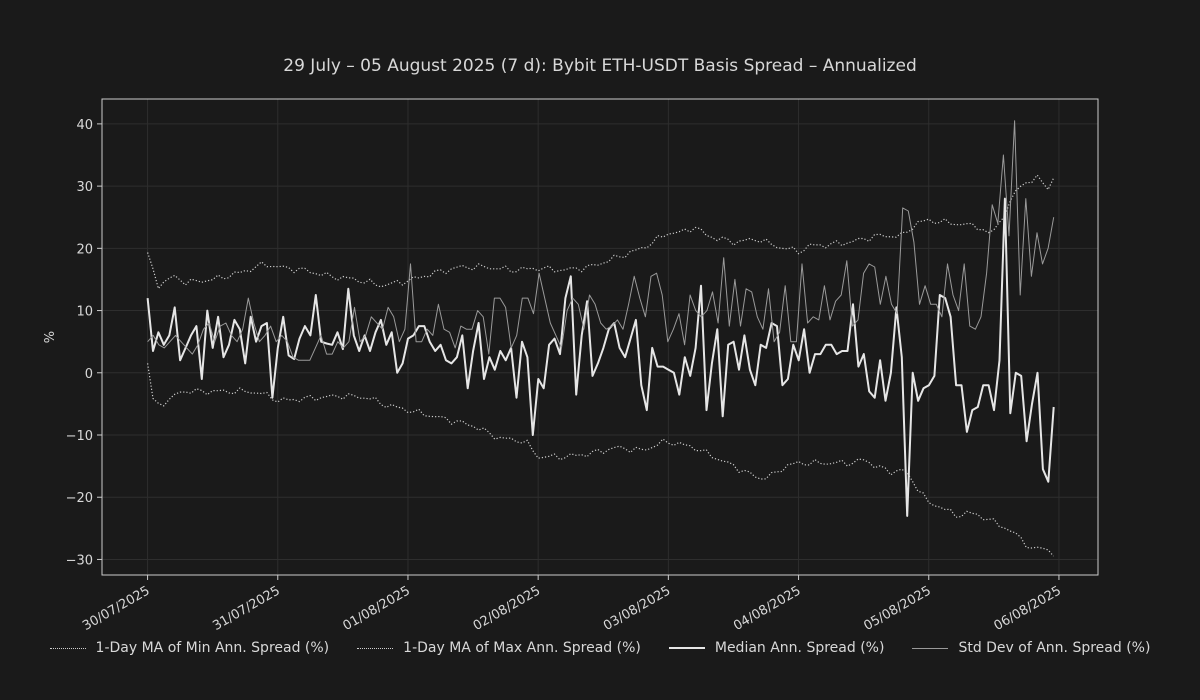 The width and height of the screenshot is (1200, 700). I want to click on legend-label-min: 1-Day MA of Min Ann. Spread (%), so click(212, 648).